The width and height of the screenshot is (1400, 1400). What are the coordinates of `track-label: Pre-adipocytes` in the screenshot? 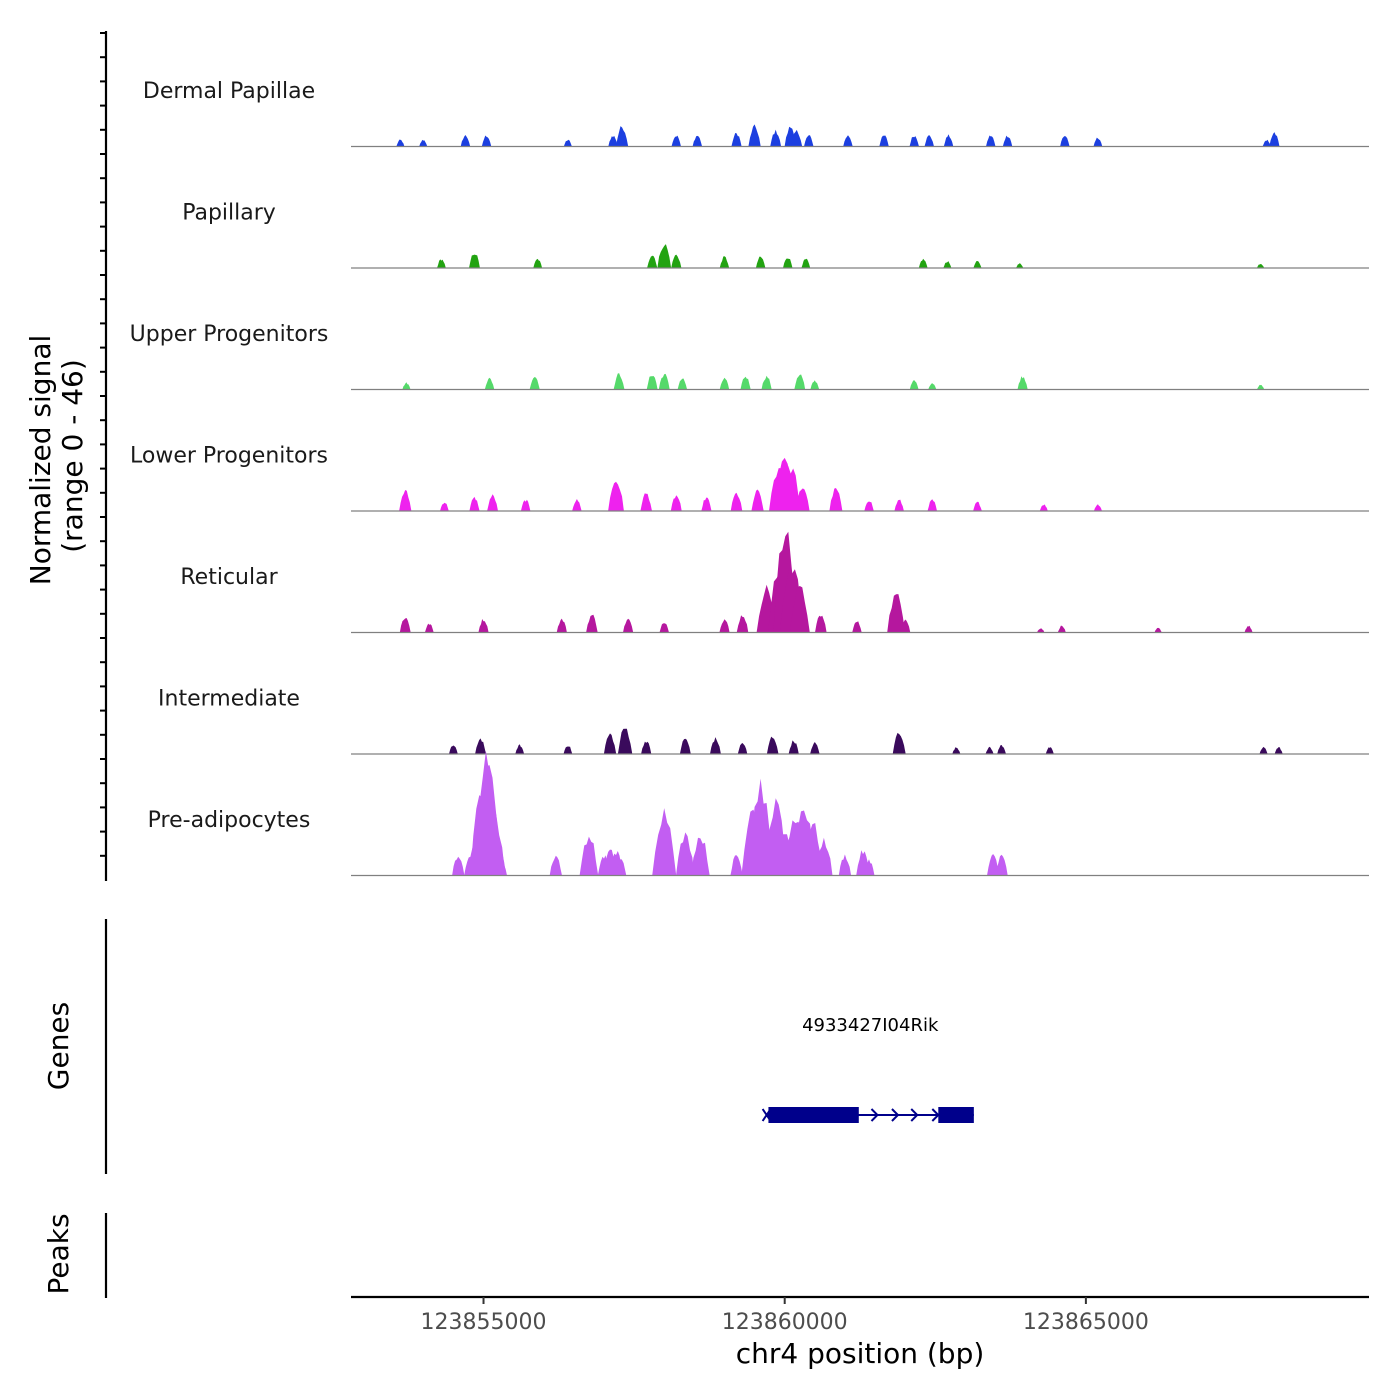 It's located at (229, 820).